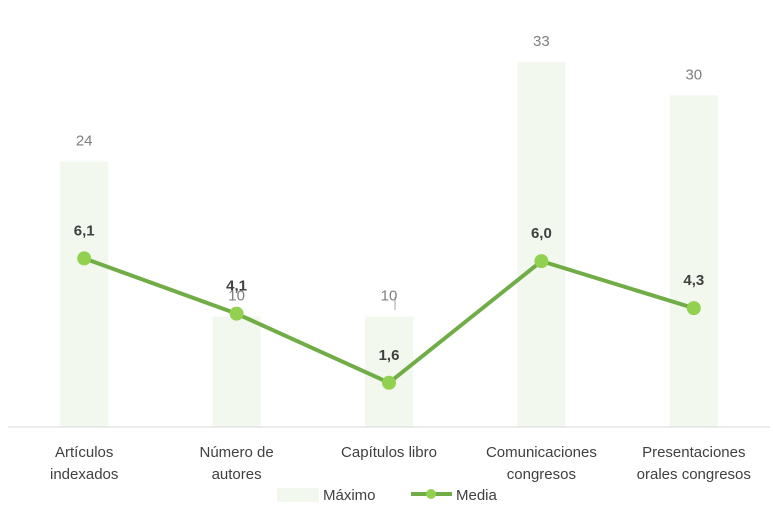 The image size is (773, 532). I want to click on line-value-label: 4,3, so click(693, 280).